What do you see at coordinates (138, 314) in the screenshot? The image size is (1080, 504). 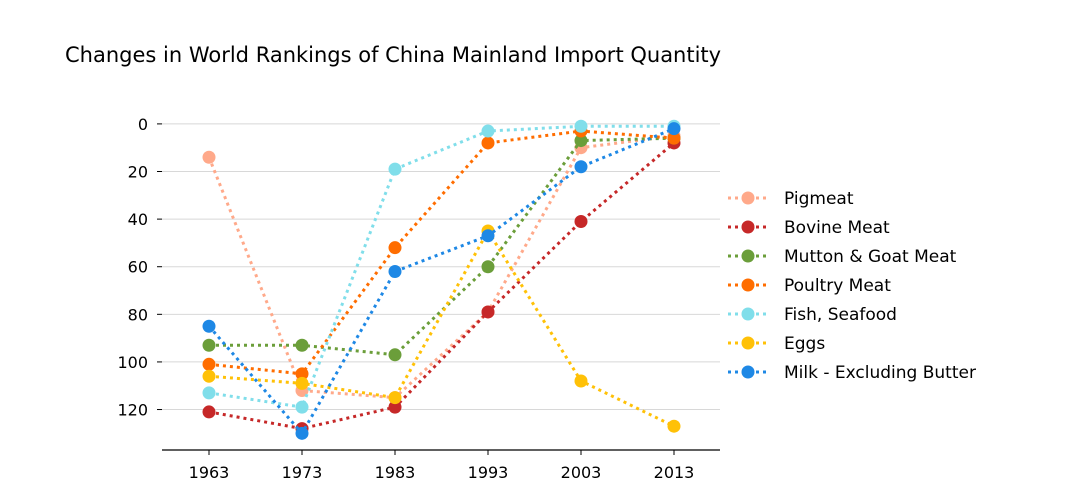 I see `y-tick-label: 80` at bounding box center [138, 314].